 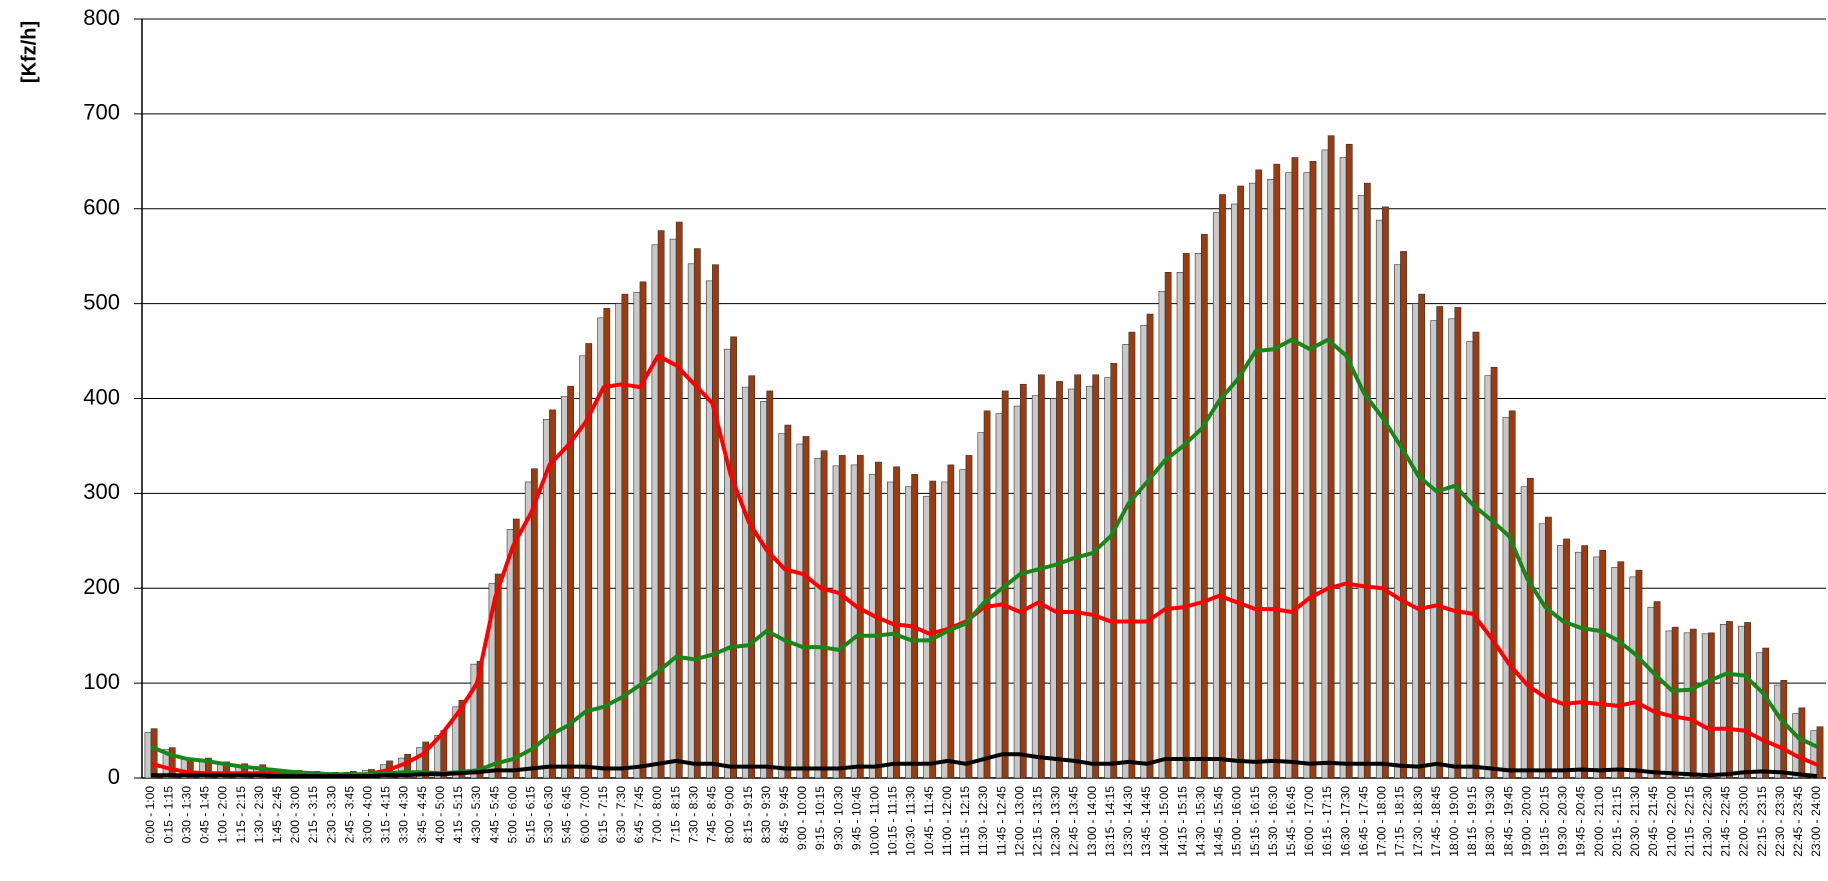 I want to click on x-tick-label: 17:45 - 18:45, so click(x=1436, y=821).